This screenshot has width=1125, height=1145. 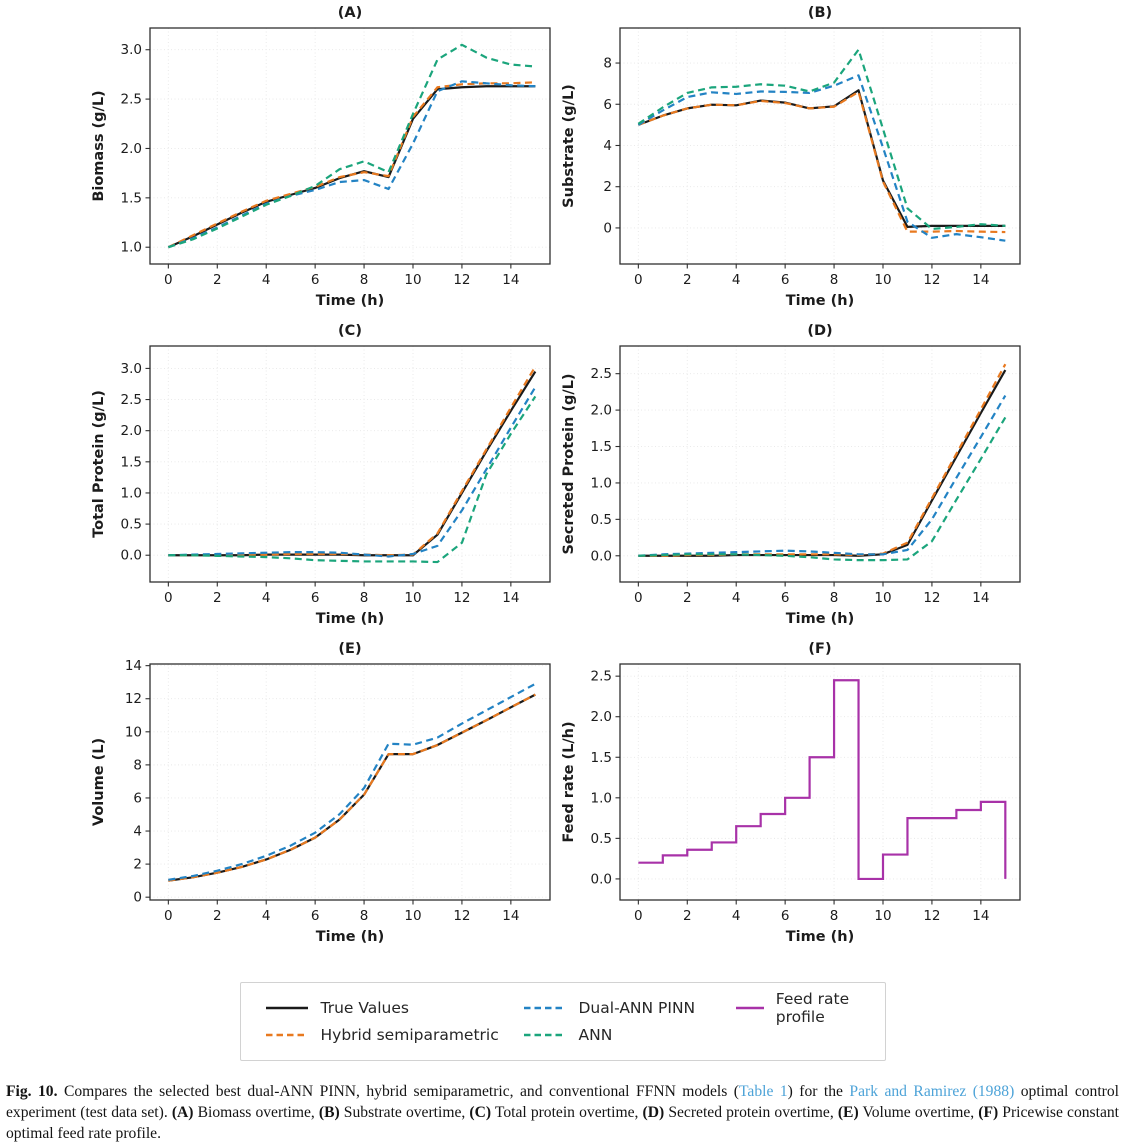 What do you see at coordinates (637, 1007) in the screenshot?
I see `legend-label: Dual-ANN PINN` at bounding box center [637, 1007].